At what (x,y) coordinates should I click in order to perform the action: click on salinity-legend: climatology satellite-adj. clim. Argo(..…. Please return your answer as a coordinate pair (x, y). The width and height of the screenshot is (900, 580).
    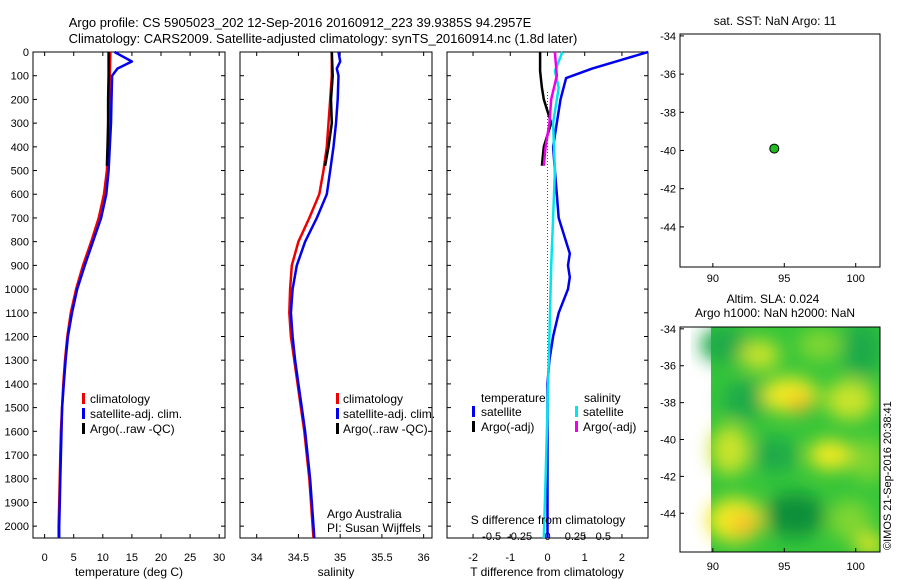
    Looking at the image, I should click on (385, 414).